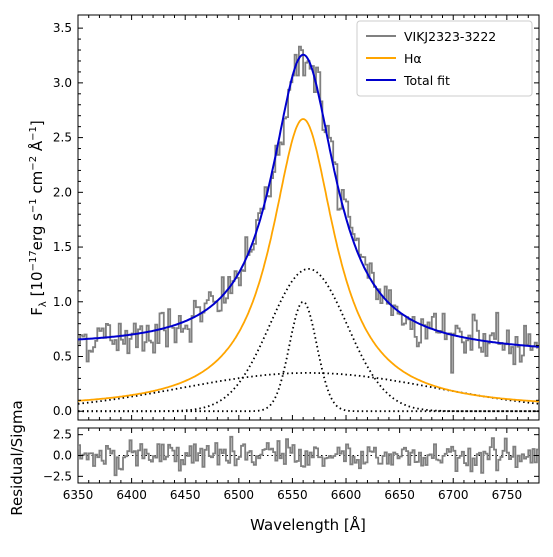  I want to click on main-y-tick-label: 0.5, so click(62, 357).